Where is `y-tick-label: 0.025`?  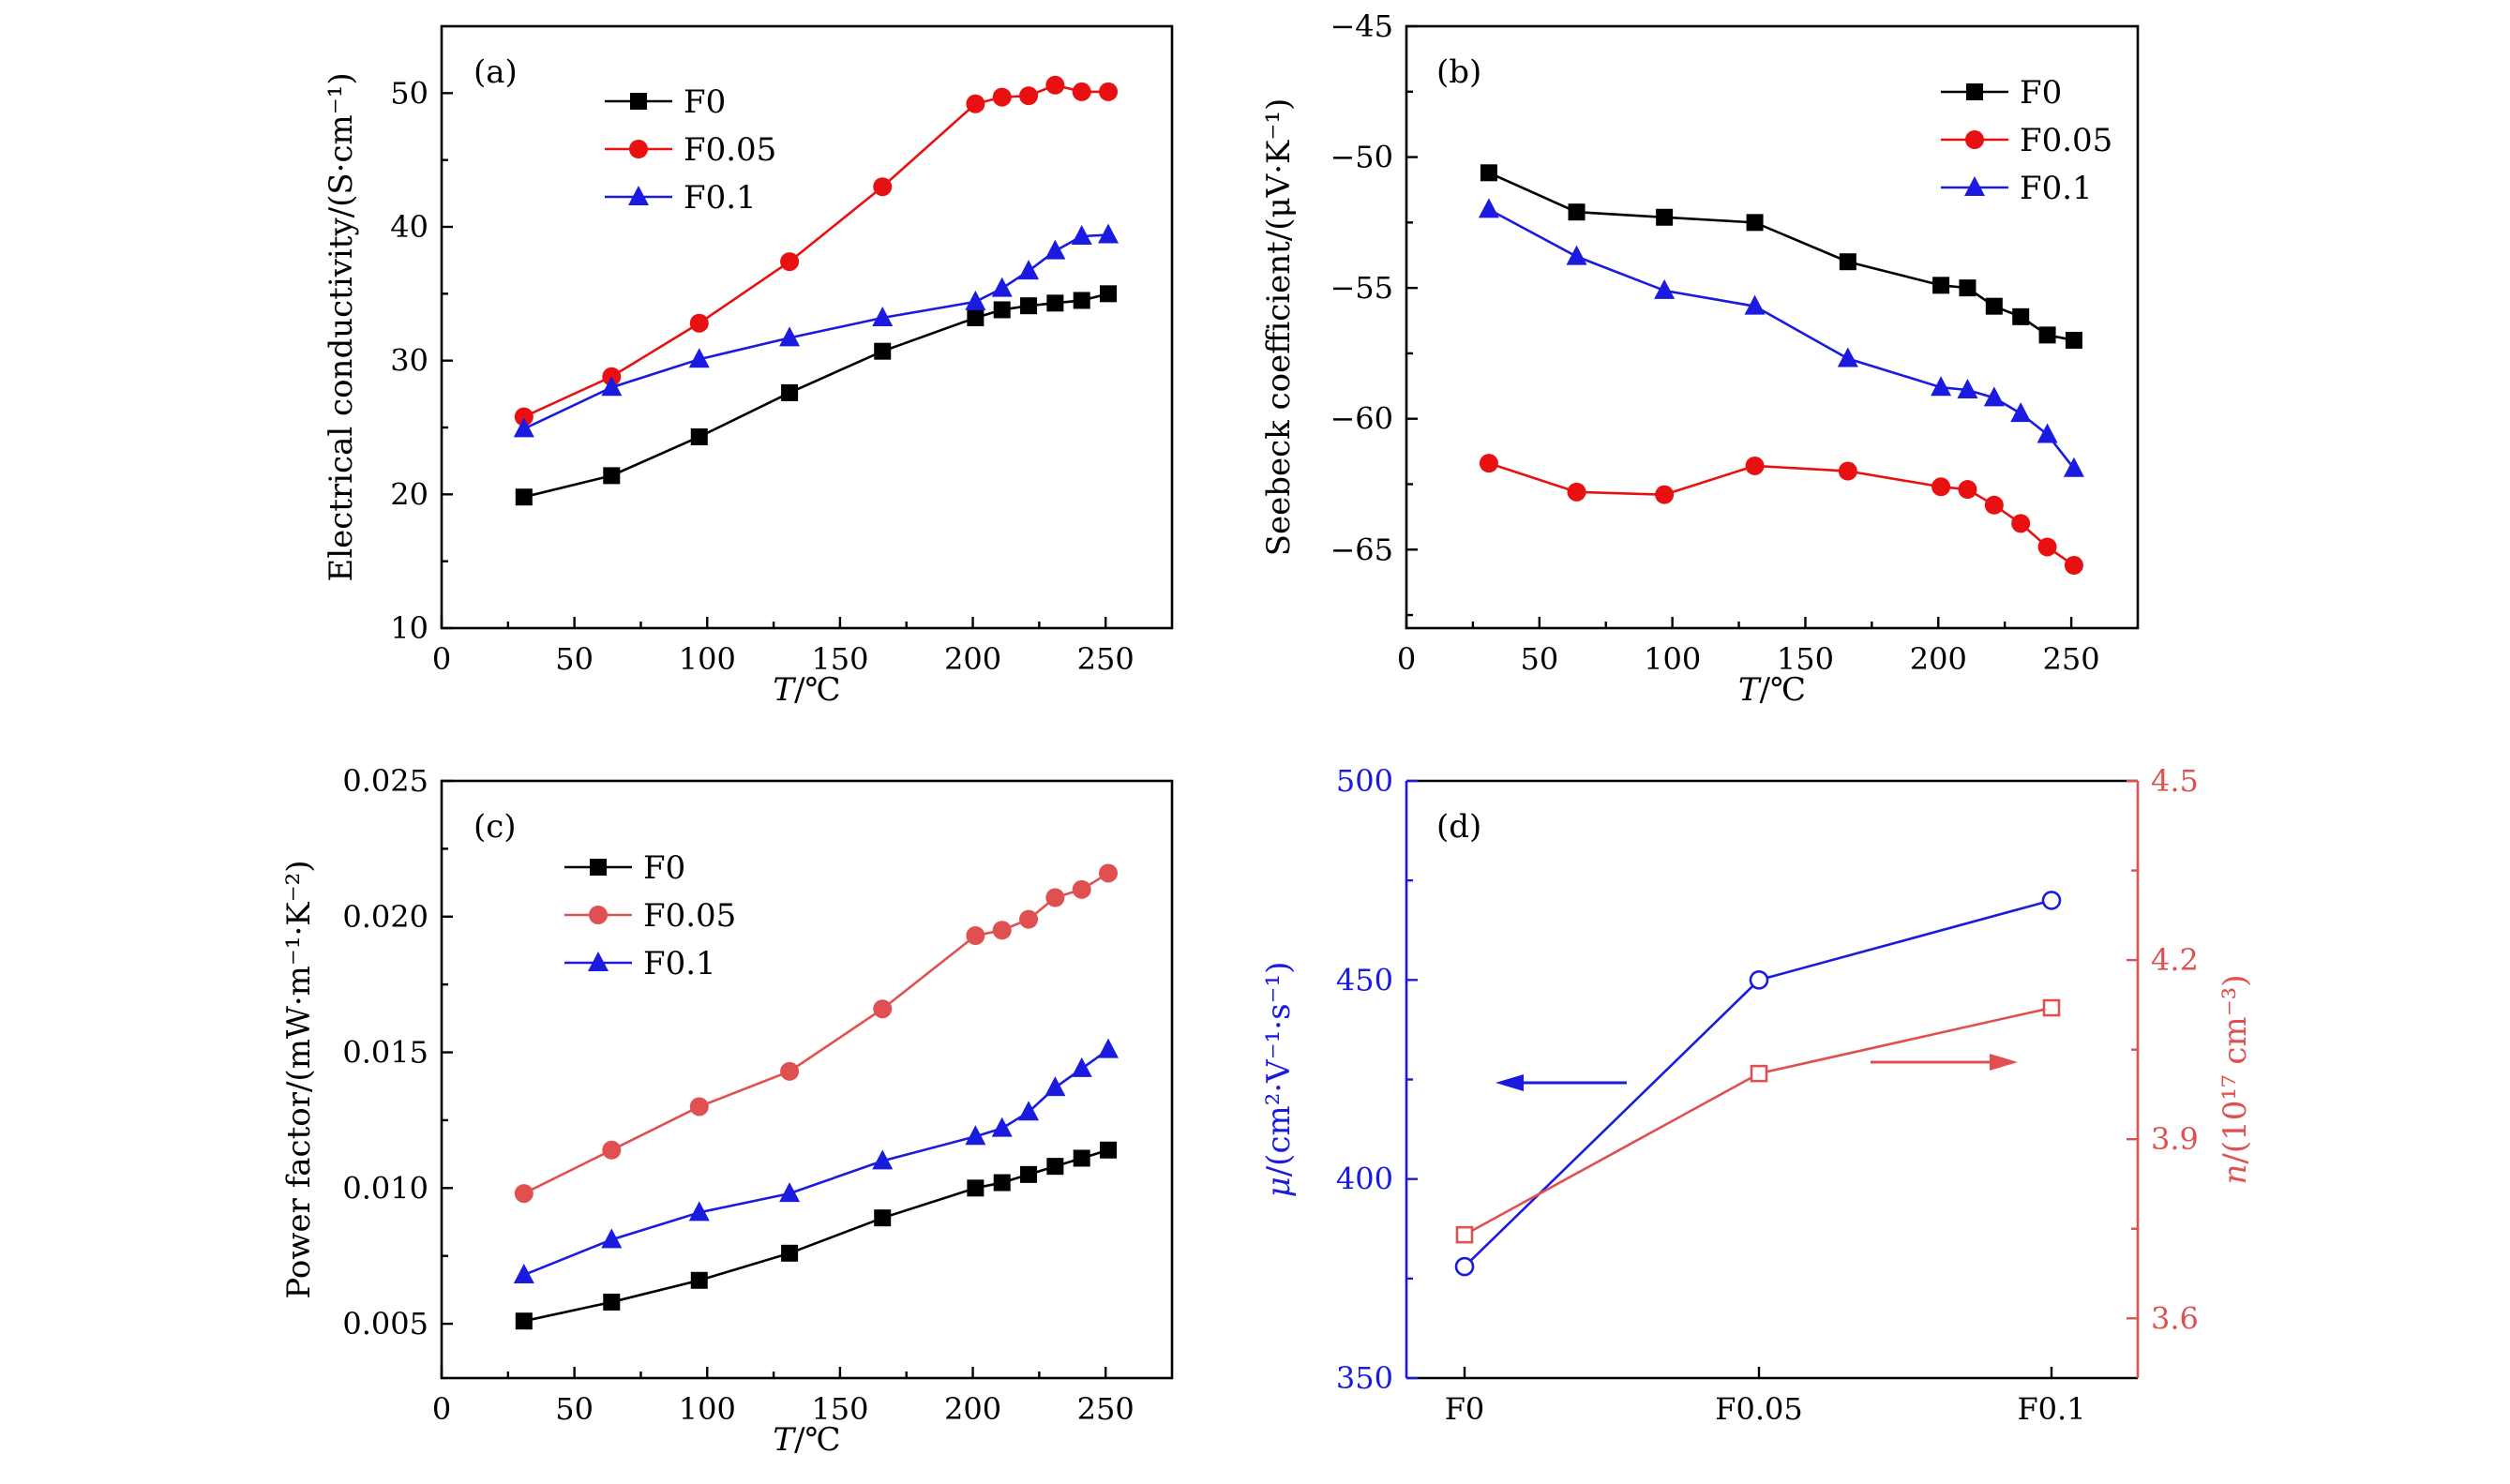
y-tick-label: 0.025 is located at coordinates (385, 781).